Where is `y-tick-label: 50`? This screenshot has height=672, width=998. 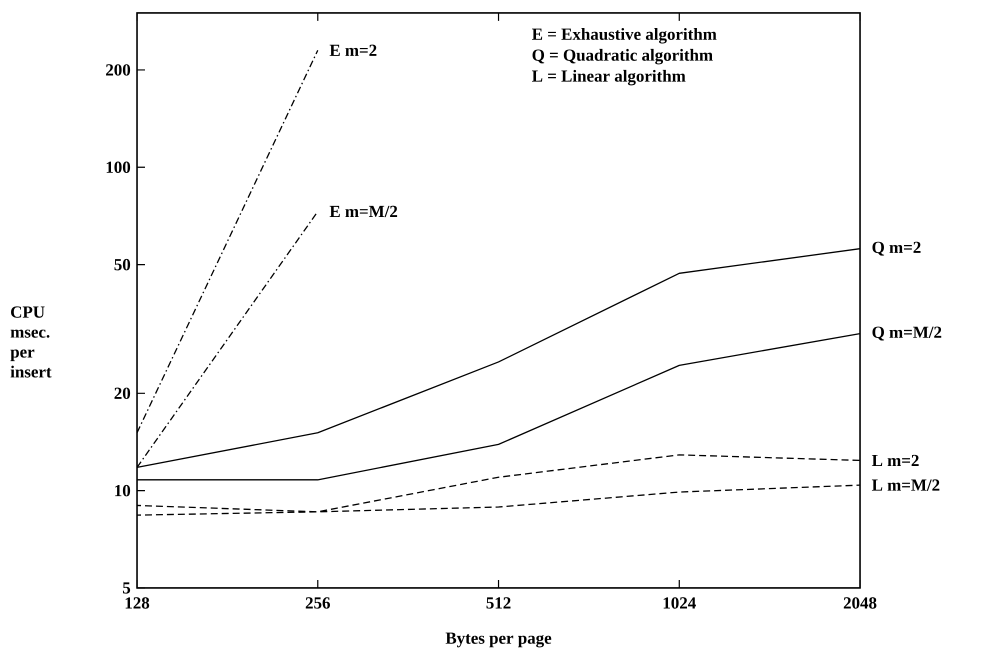
y-tick-label: 50 is located at coordinates (122, 264).